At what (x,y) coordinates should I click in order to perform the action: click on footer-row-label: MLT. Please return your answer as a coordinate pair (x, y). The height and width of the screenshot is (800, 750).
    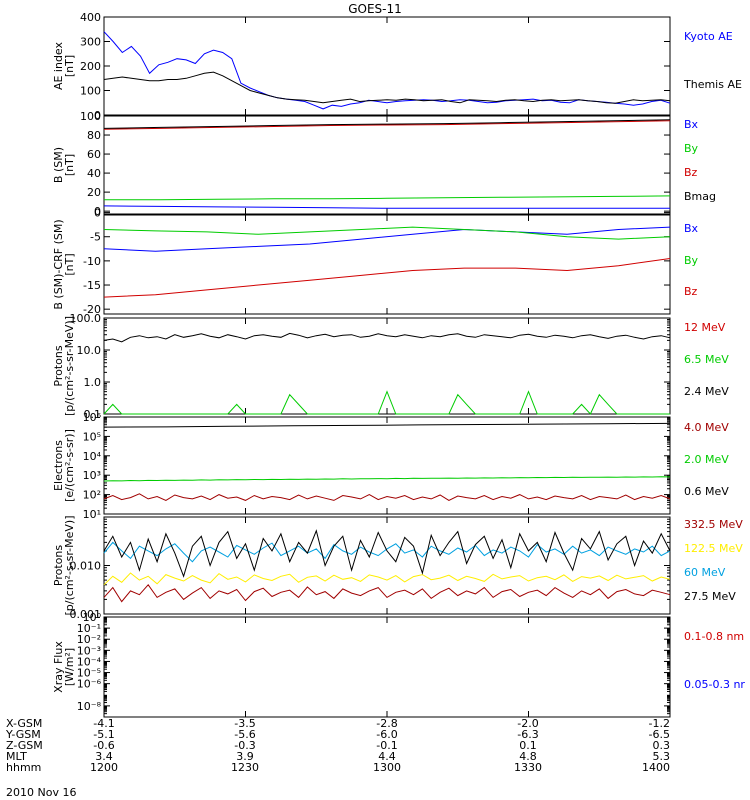
    Looking at the image, I should click on (16, 756).